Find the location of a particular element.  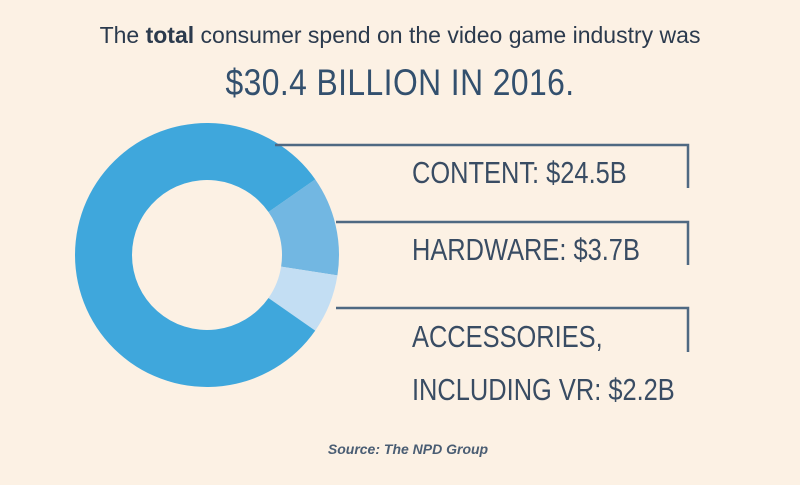

headline-total: $30.4 BILLION IN 2016. is located at coordinates (400, 82).